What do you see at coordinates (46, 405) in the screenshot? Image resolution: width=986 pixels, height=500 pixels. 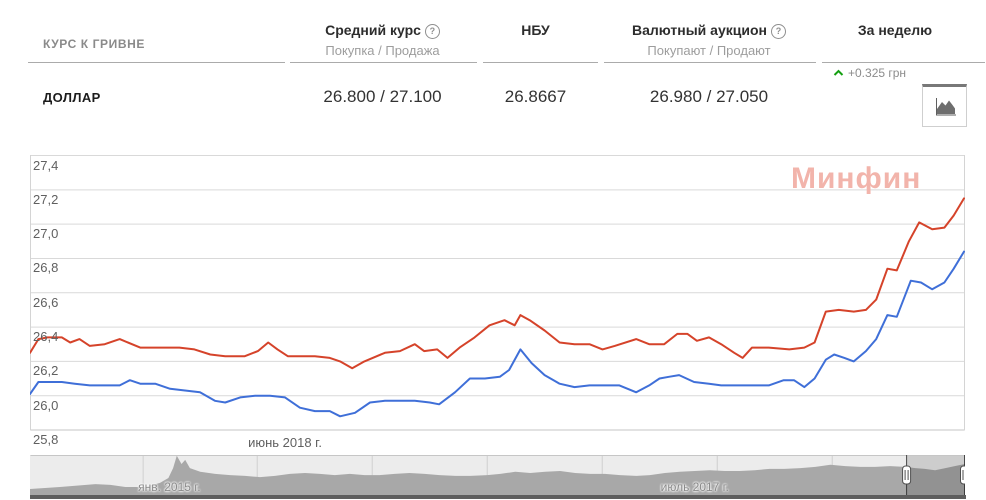 I see `y-axis-tick-label: 26,0` at bounding box center [46, 405].